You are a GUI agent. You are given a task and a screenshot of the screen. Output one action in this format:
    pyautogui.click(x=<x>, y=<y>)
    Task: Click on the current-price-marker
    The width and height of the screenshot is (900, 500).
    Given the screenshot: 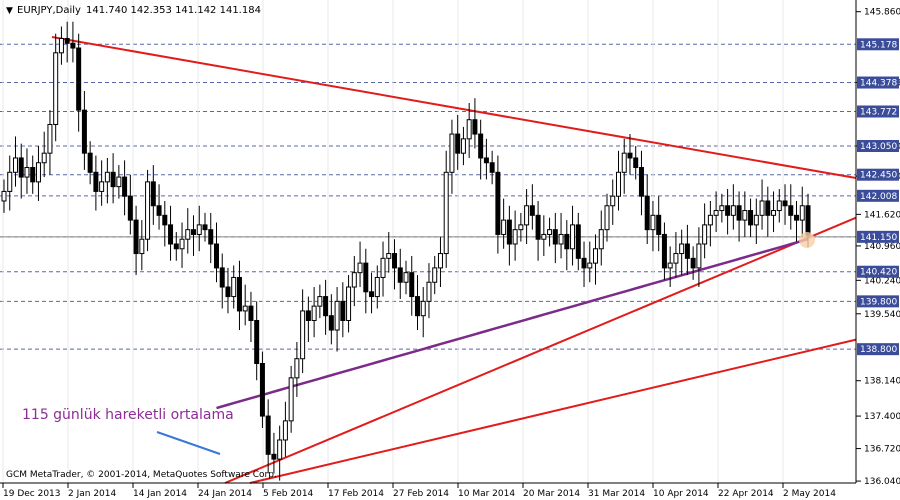 What is the action you would take?
    pyautogui.click(x=807, y=240)
    